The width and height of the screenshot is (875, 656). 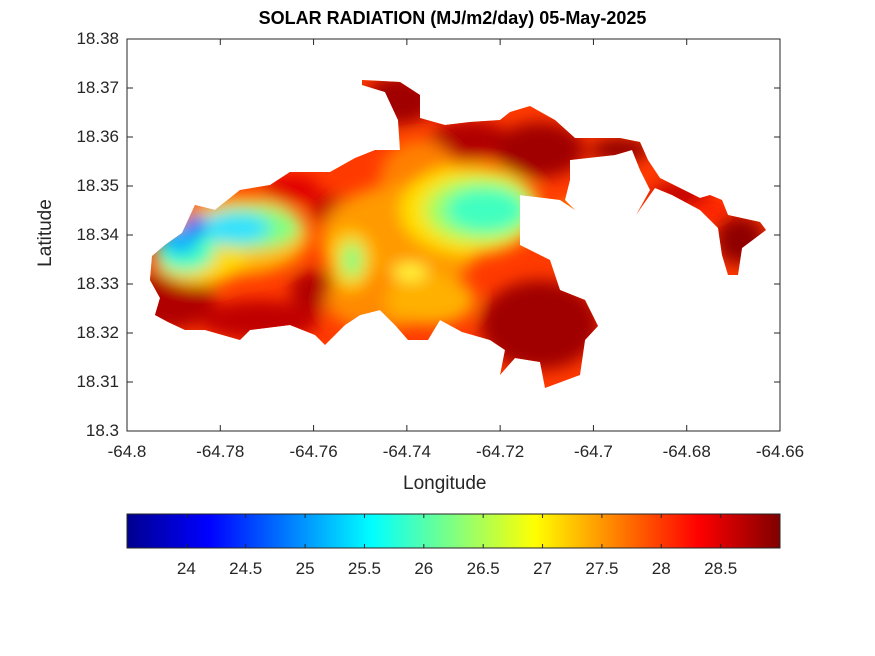 I want to click on colorbar, so click(x=453, y=531).